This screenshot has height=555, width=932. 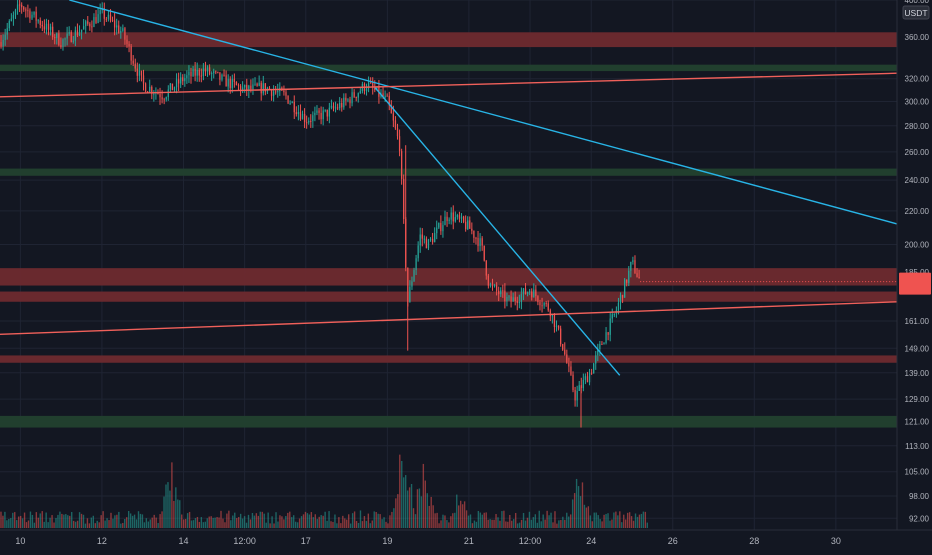 What do you see at coordinates (466, 539) in the screenshot?
I see `time-axis: 10 12 14 12:00 17 19 21 12:00 24 26 28 30` at bounding box center [466, 539].